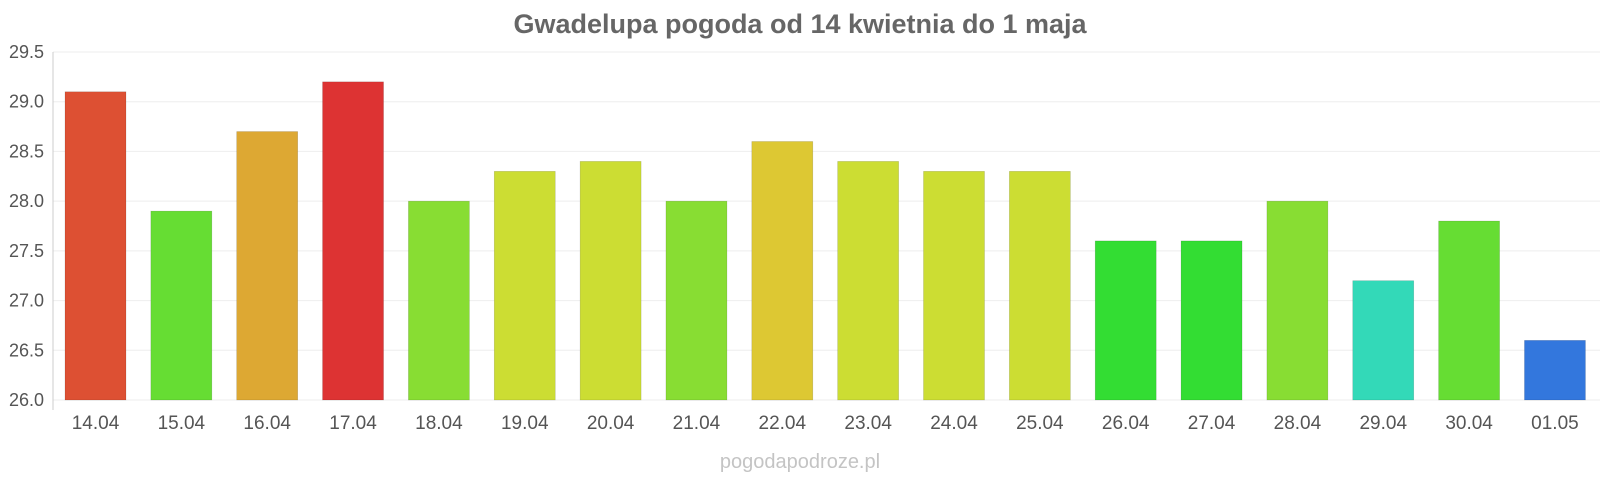 The image size is (1600, 480). I want to click on bar-18.04, so click(439, 300).